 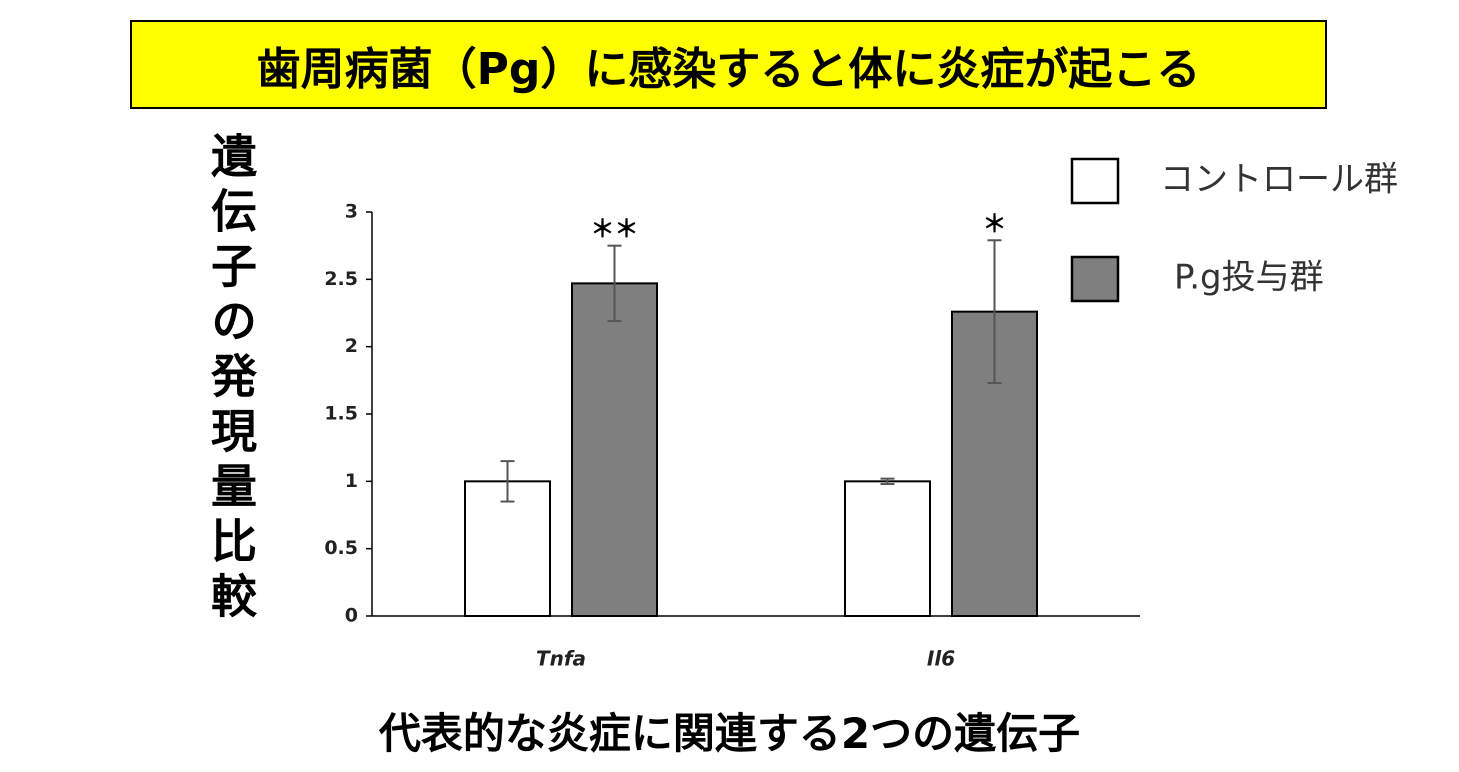 What do you see at coordinates (351, 616) in the screenshot?
I see `y-tick-label: 0` at bounding box center [351, 616].